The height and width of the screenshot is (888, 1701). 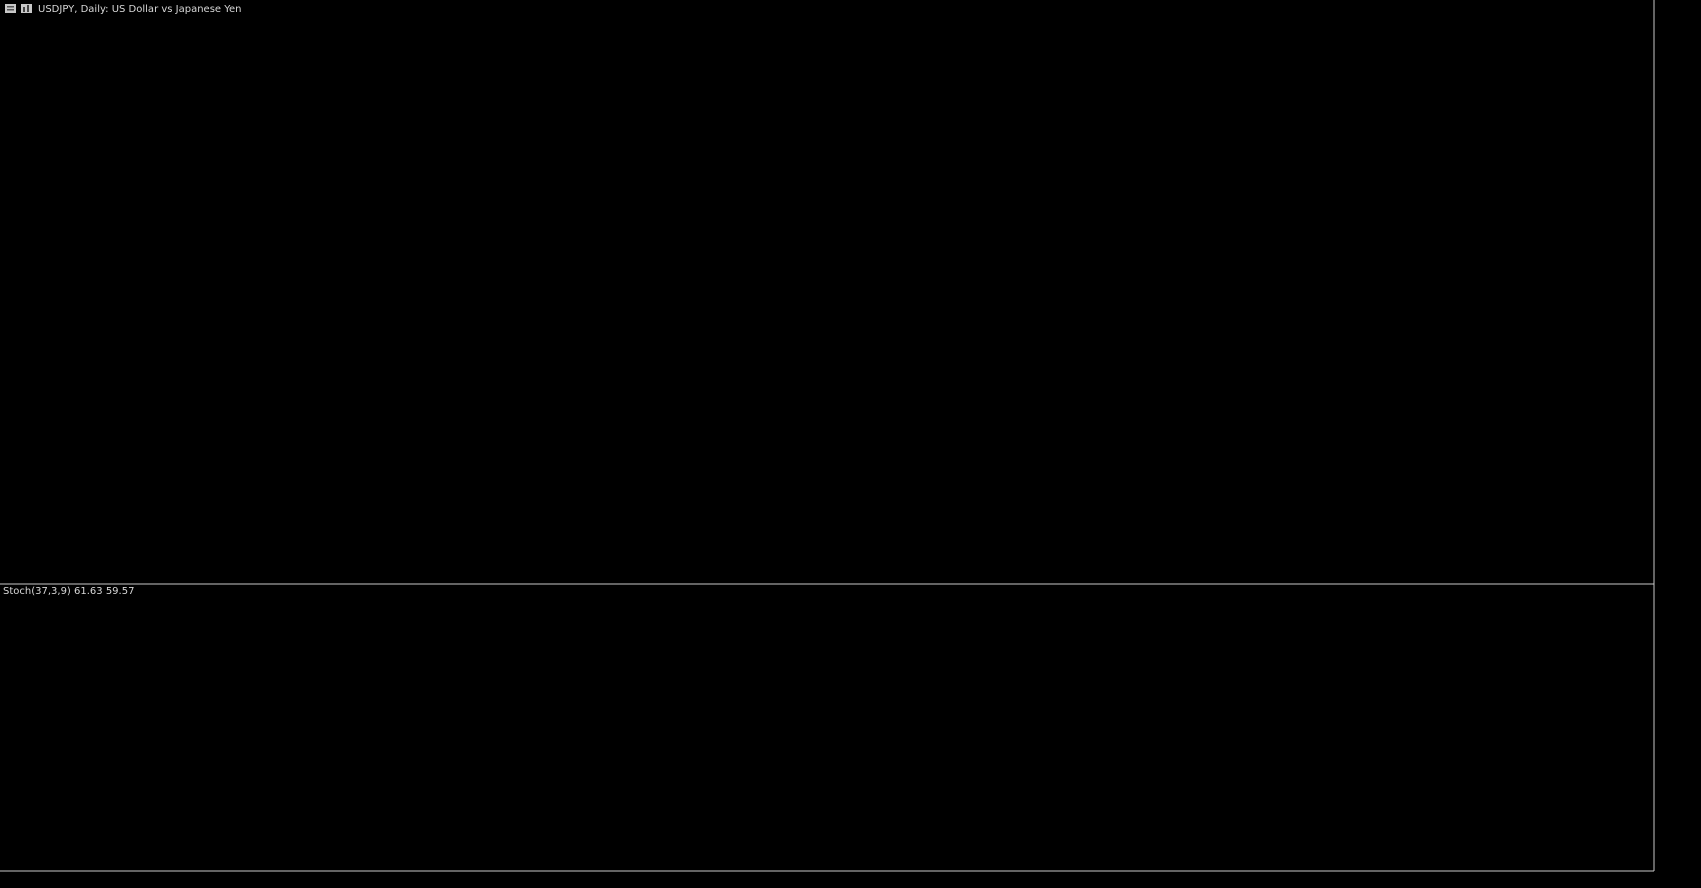 What do you see at coordinates (68, 591) in the screenshot?
I see `indicator-title: Stoch(37,3,9) 61.63 59.57` at bounding box center [68, 591].